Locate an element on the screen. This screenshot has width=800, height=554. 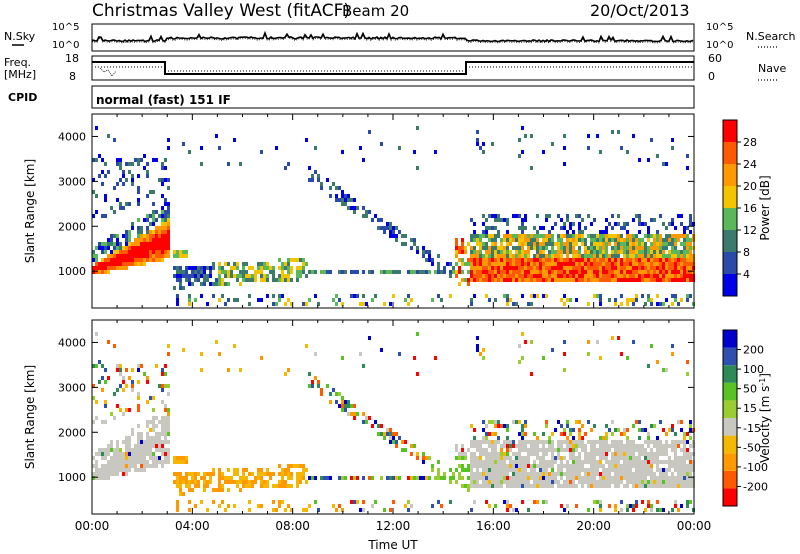
x-tick-label: 20:00 is located at coordinates (593, 526).